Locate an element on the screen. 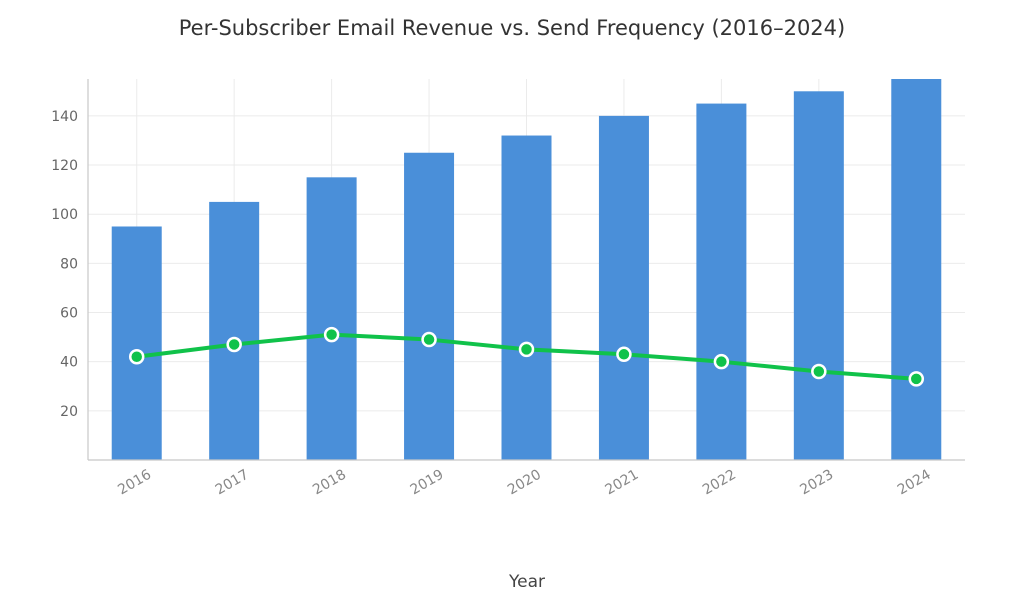  y-tick-label: 140 is located at coordinates (64, 117).